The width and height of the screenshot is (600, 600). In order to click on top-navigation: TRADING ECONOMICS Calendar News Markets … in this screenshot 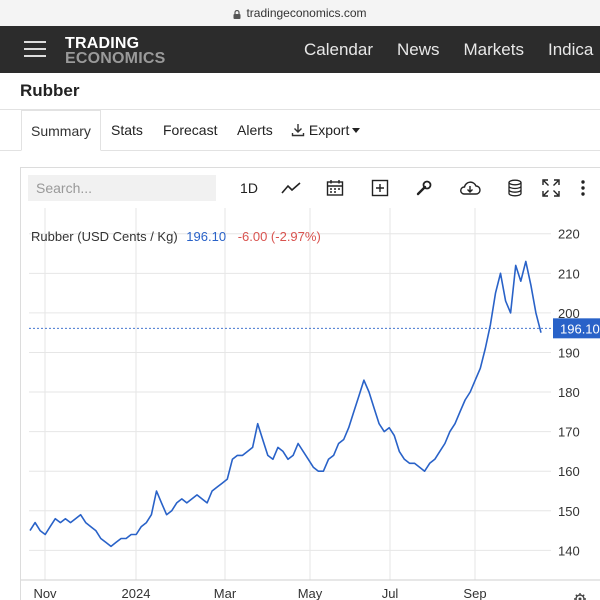, I will do `click(300, 49)`.